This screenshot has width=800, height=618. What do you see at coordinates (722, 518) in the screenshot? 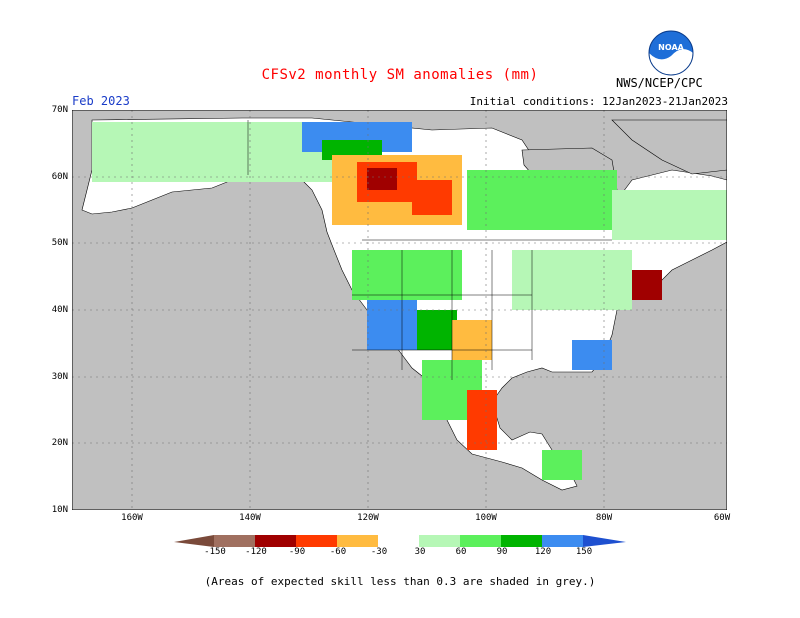
I see `lon-label: 60W` at bounding box center [722, 518].